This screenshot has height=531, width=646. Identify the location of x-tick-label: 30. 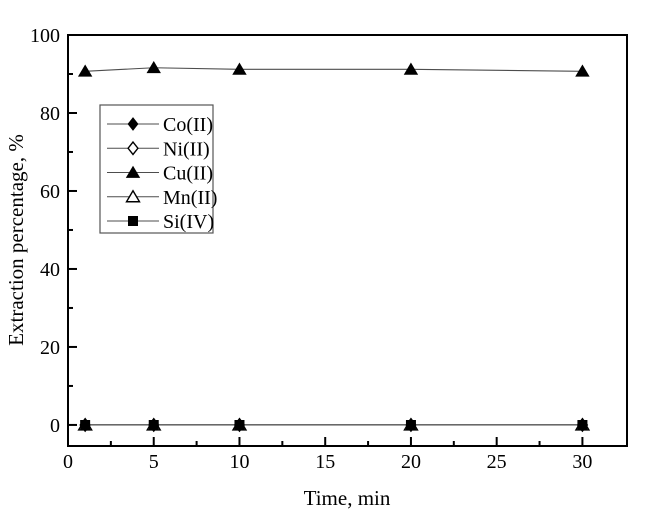
(582, 462).